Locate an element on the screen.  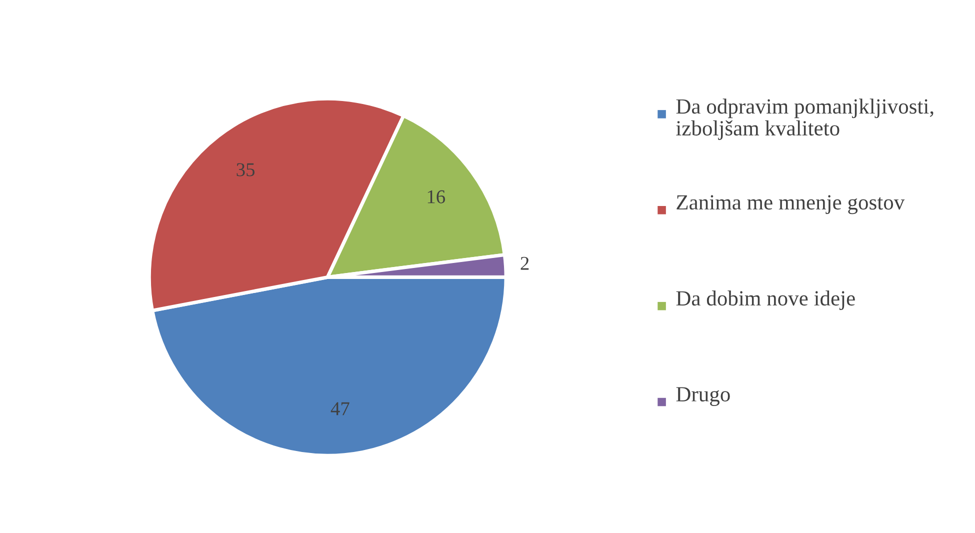
legend-label: Da odpravim pomanjkljivosti, izboljšam kvaliteto is located at coordinates (805, 119).